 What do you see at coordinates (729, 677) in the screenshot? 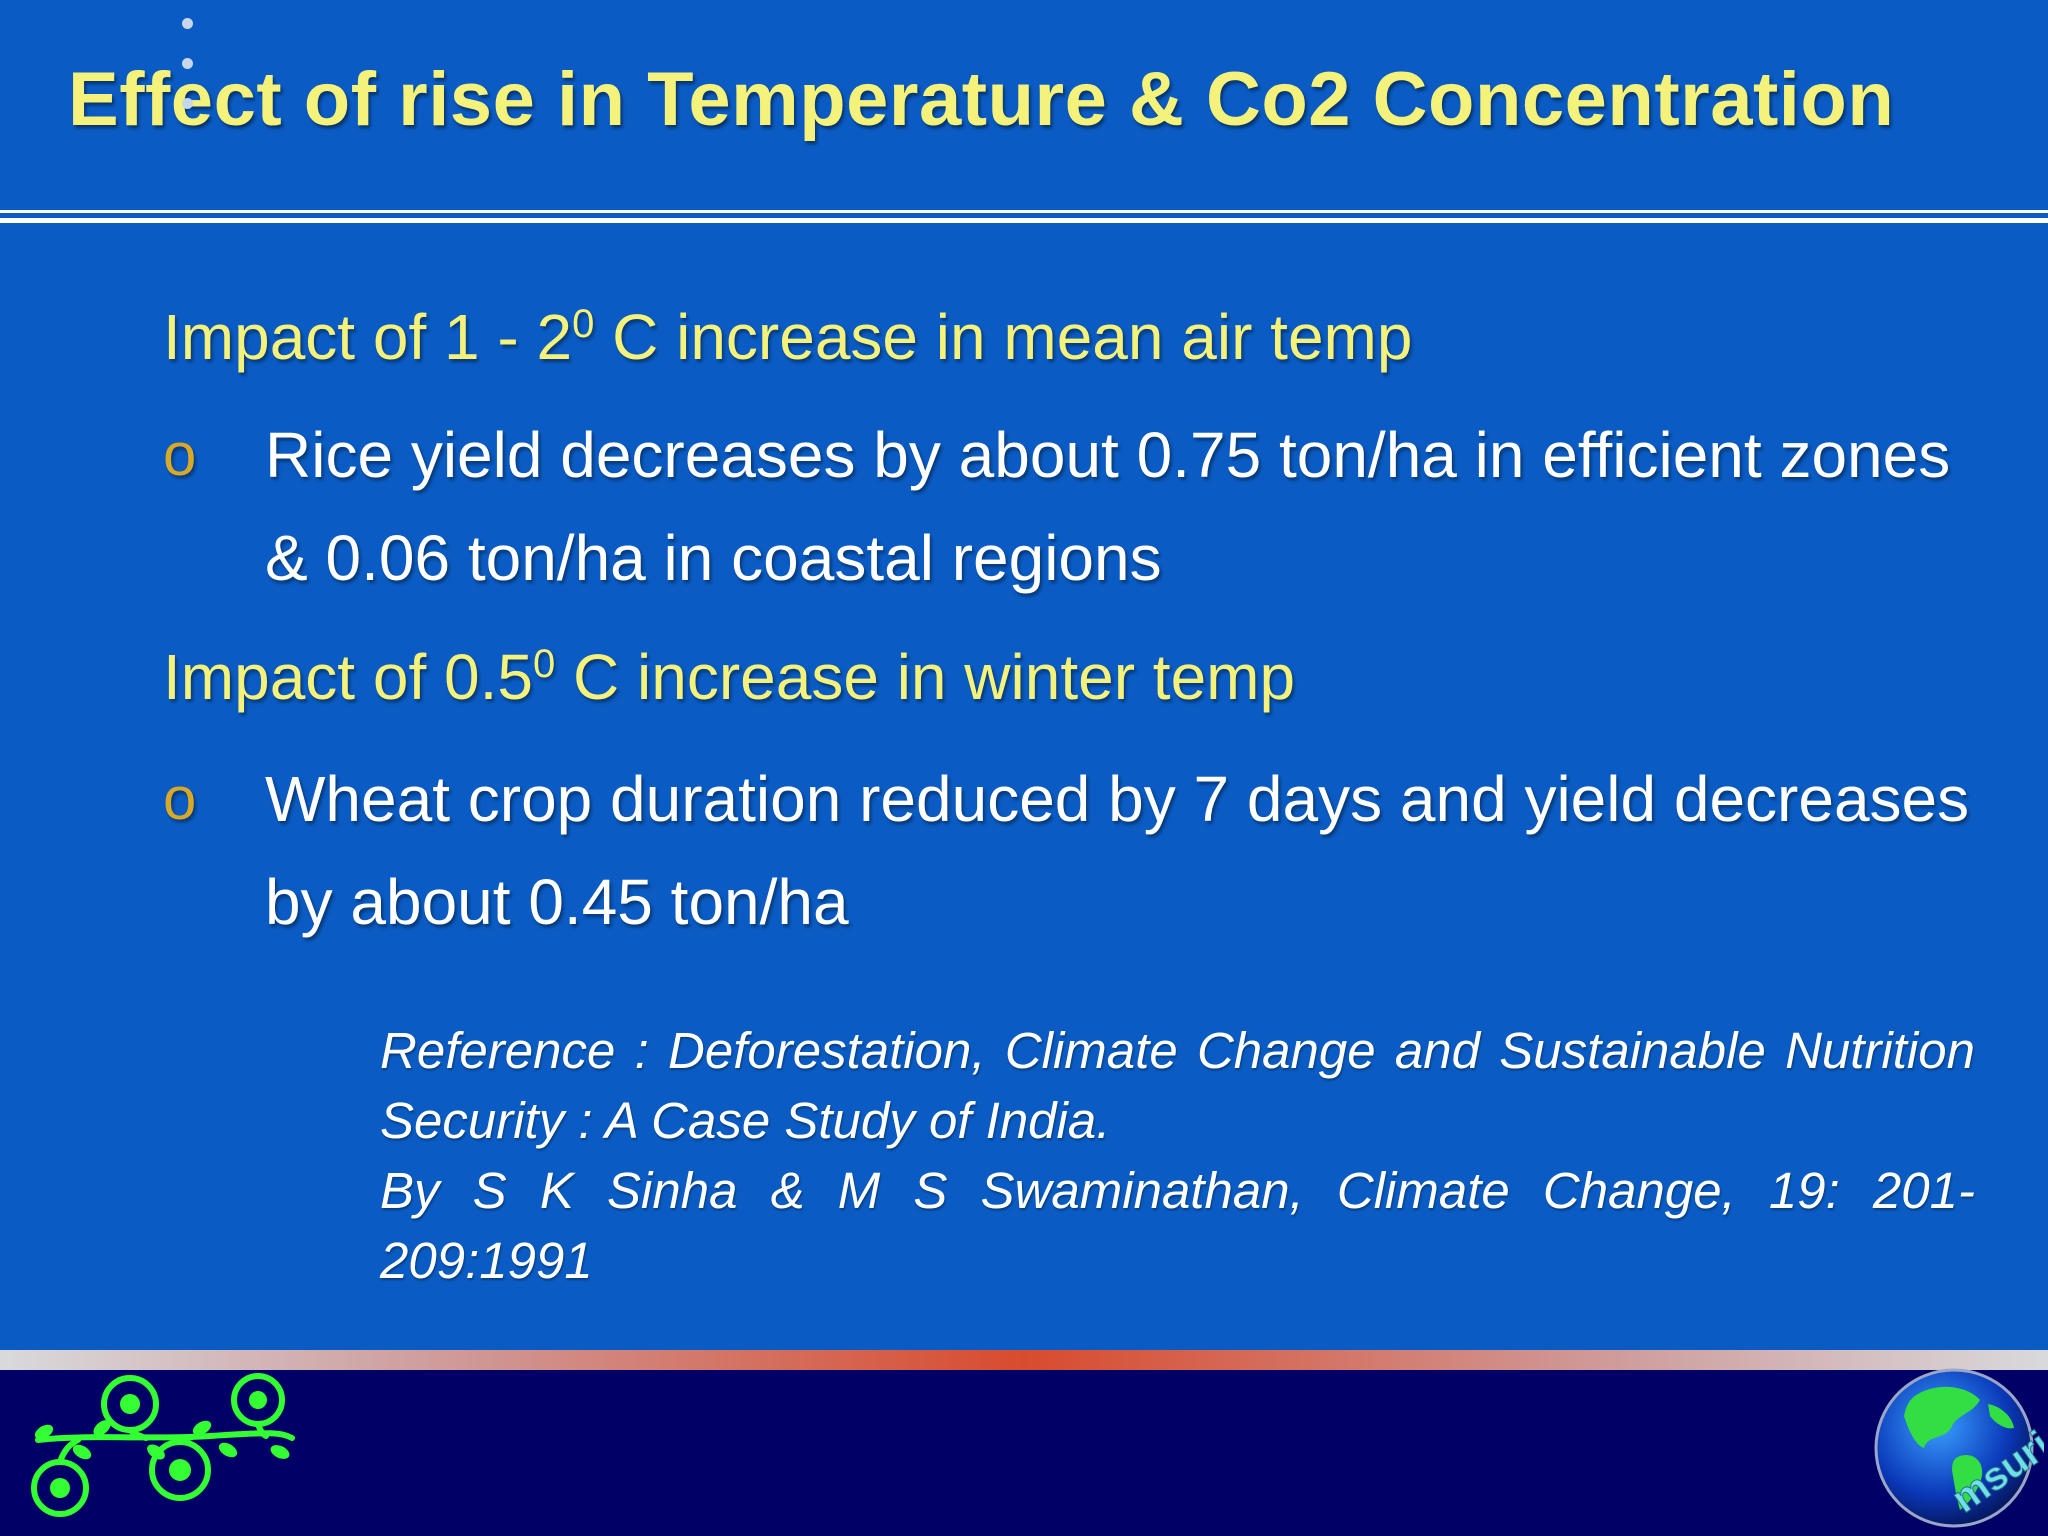
I see `section-heading-winter-temp: Impact of 0.50 C increase in winter temp` at bounding box center [729, 677].